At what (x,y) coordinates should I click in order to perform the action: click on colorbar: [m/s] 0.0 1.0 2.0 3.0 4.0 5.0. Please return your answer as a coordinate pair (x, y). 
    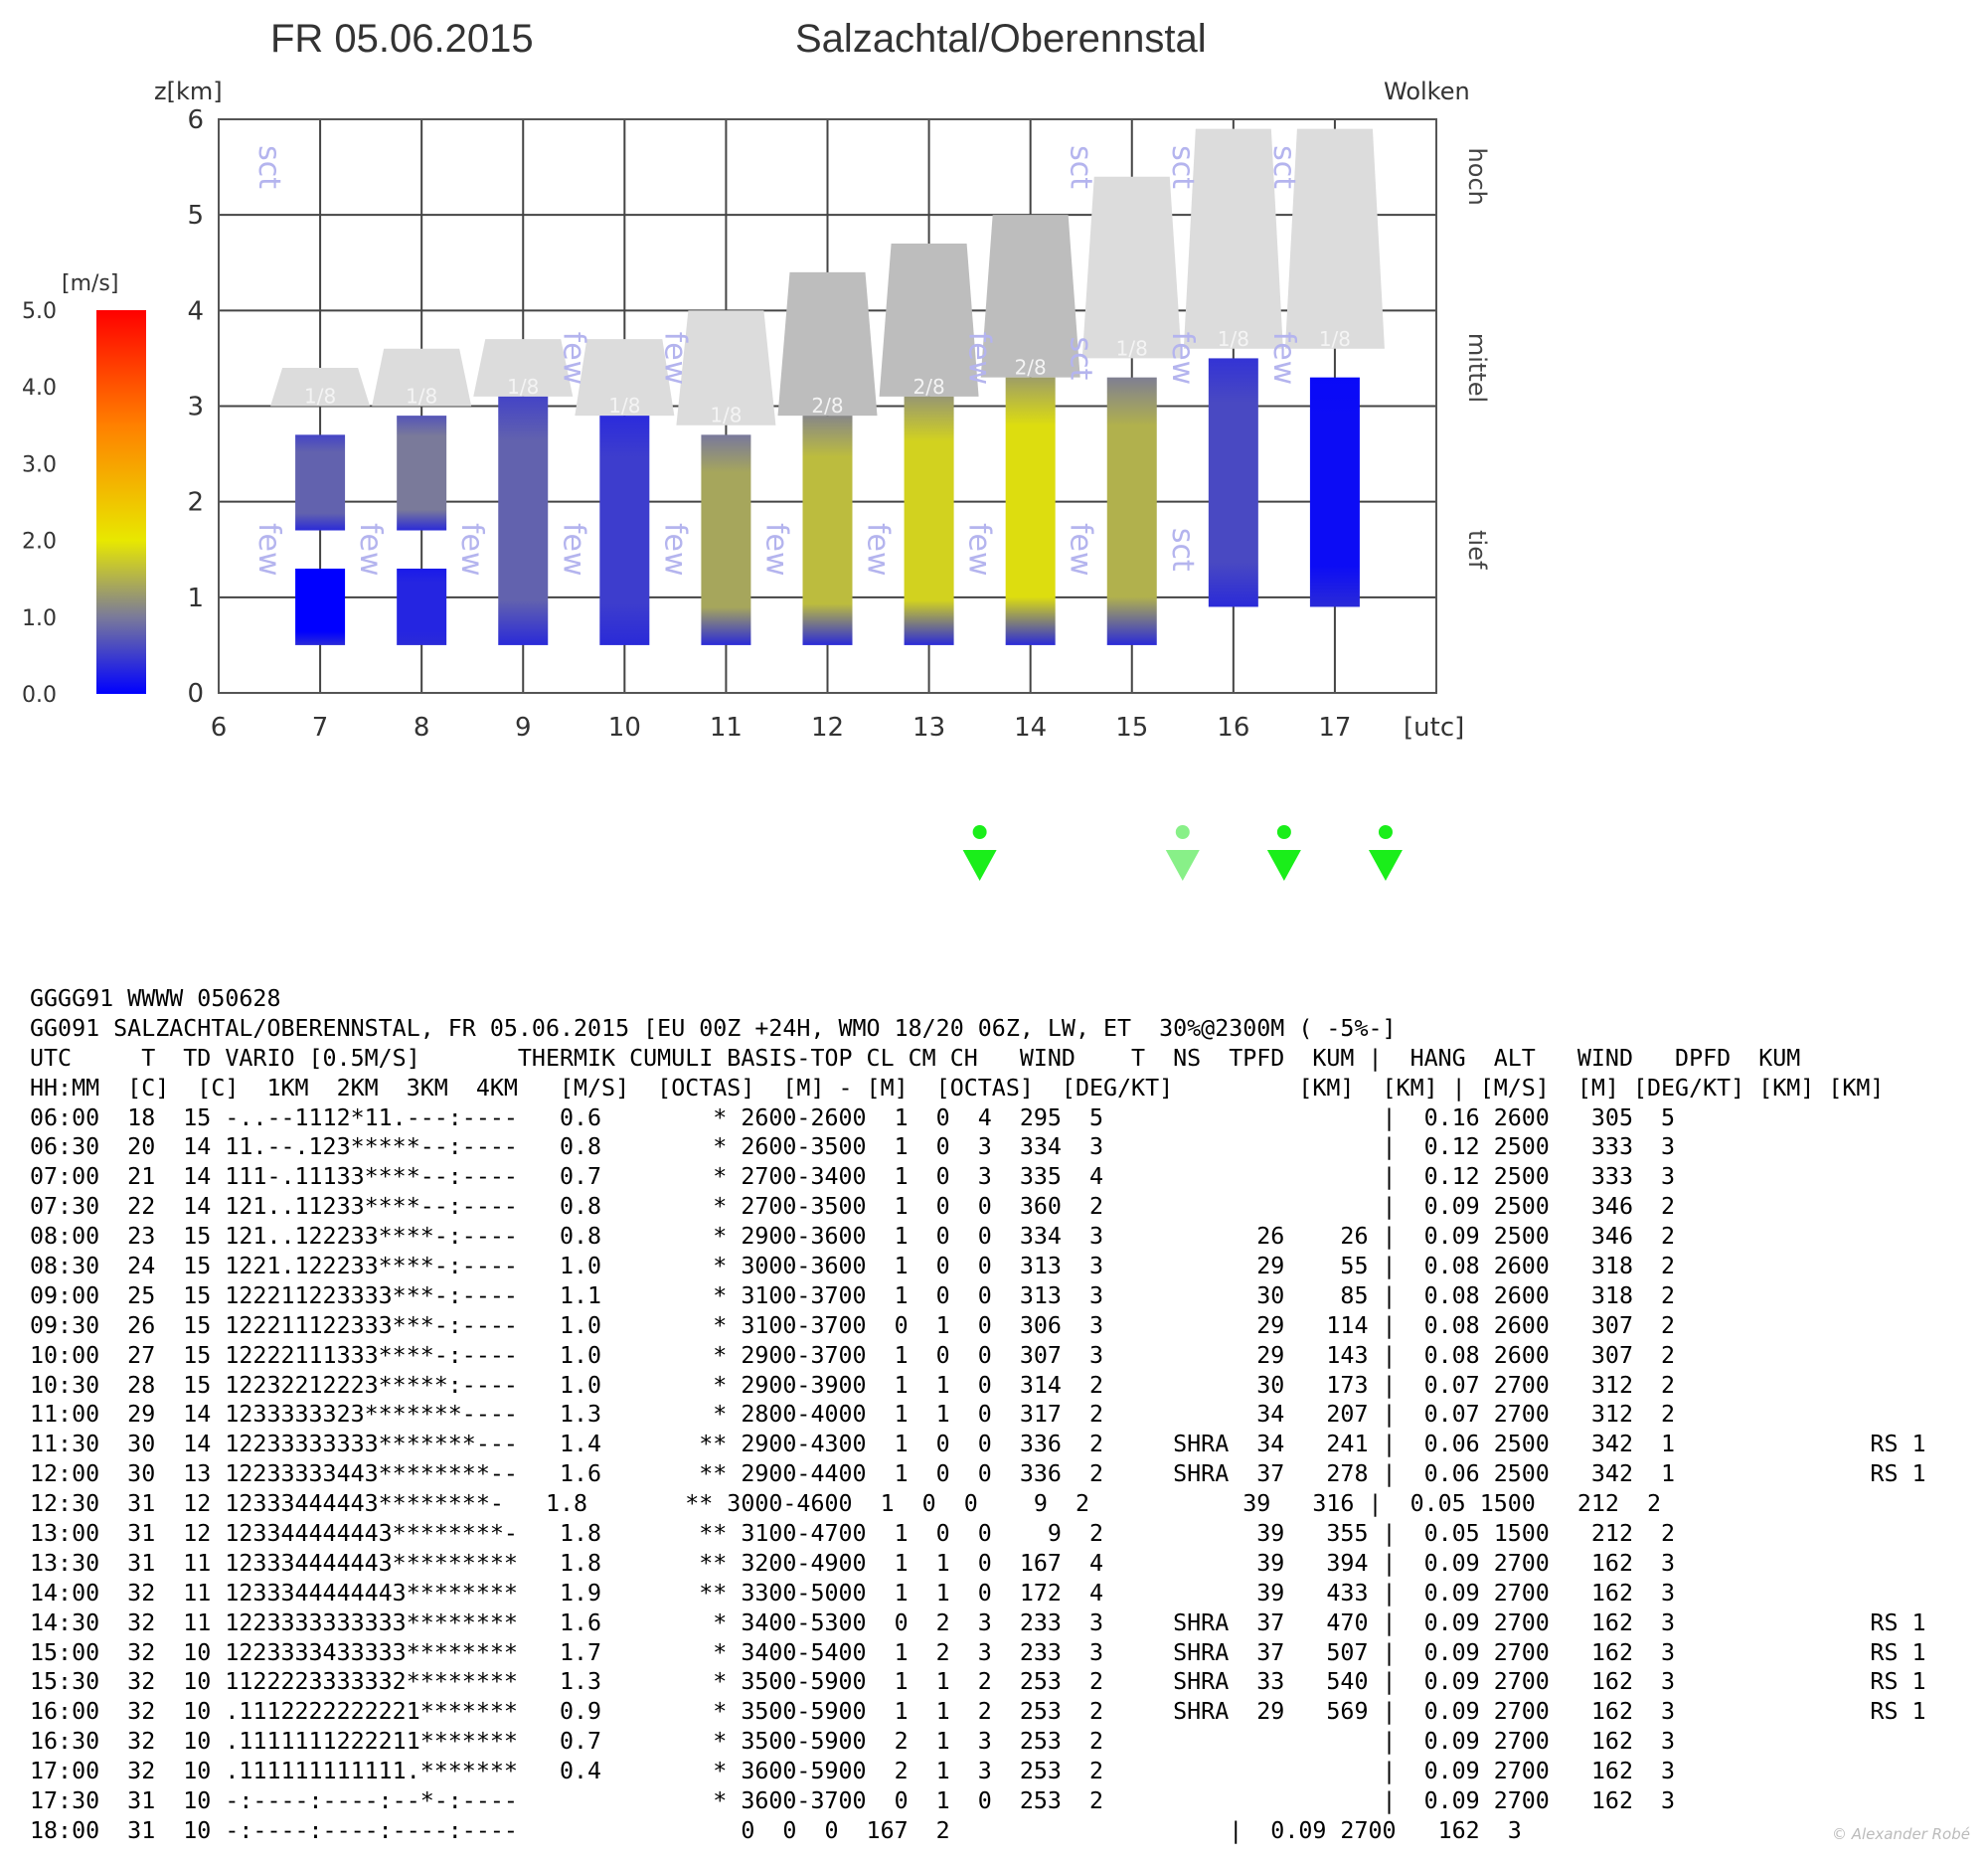
    Looking at the image, I should click on (84, 489).